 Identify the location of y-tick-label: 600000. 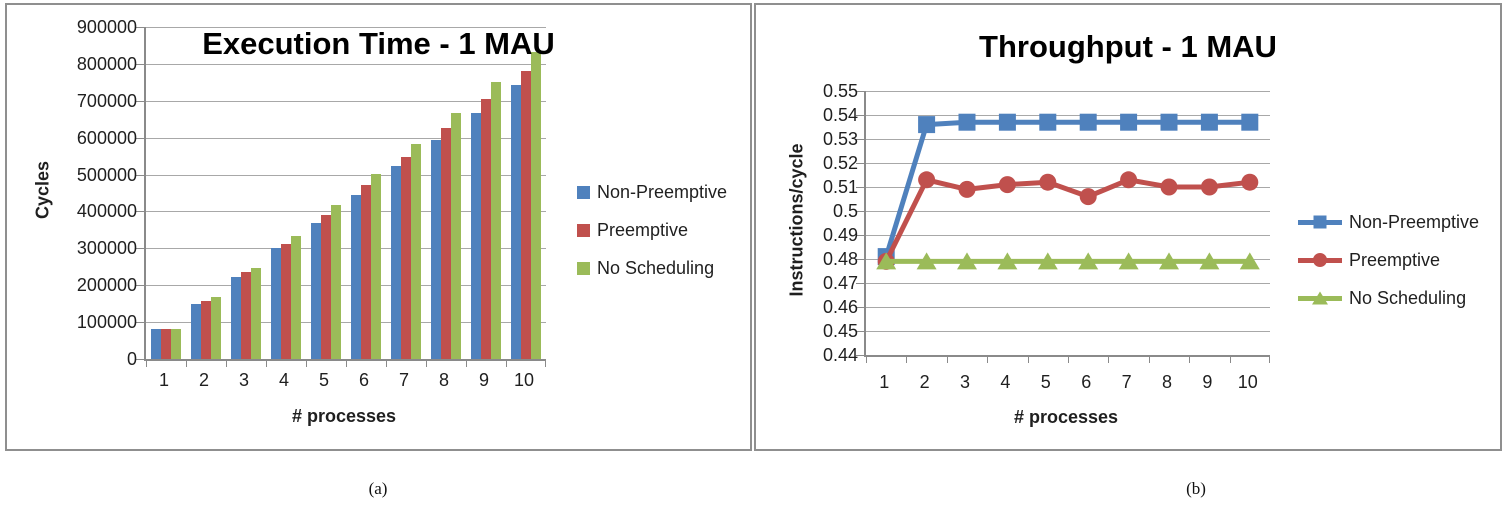
(106, 138).